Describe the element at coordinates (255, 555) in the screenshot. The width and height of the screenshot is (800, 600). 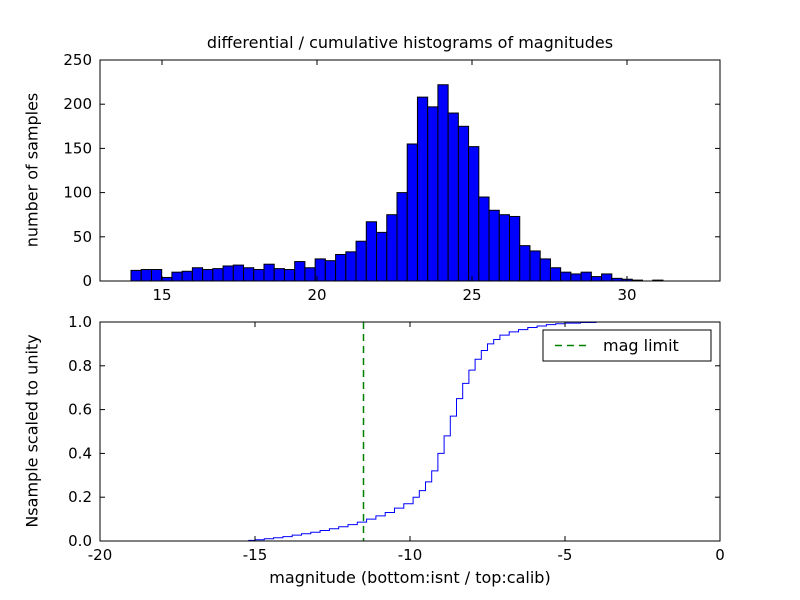
I see `x-tick-label: -15` at that location.